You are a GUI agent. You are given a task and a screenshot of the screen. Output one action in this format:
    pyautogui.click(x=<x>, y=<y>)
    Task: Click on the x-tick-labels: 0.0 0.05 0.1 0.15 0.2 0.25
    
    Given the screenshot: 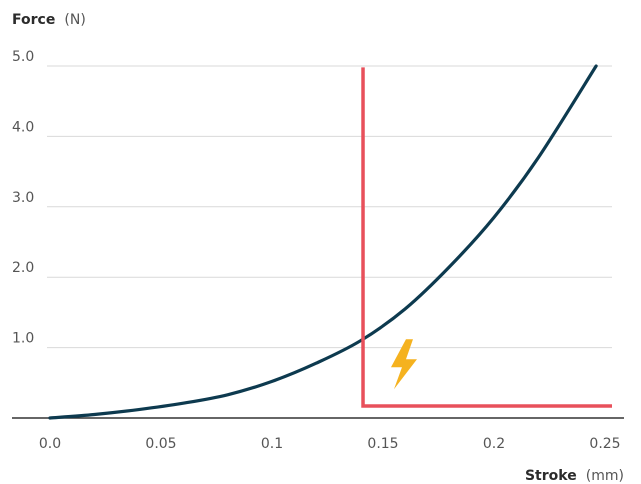 What is the action you would take?
    pyautogui.click(x=330, y=444)
    